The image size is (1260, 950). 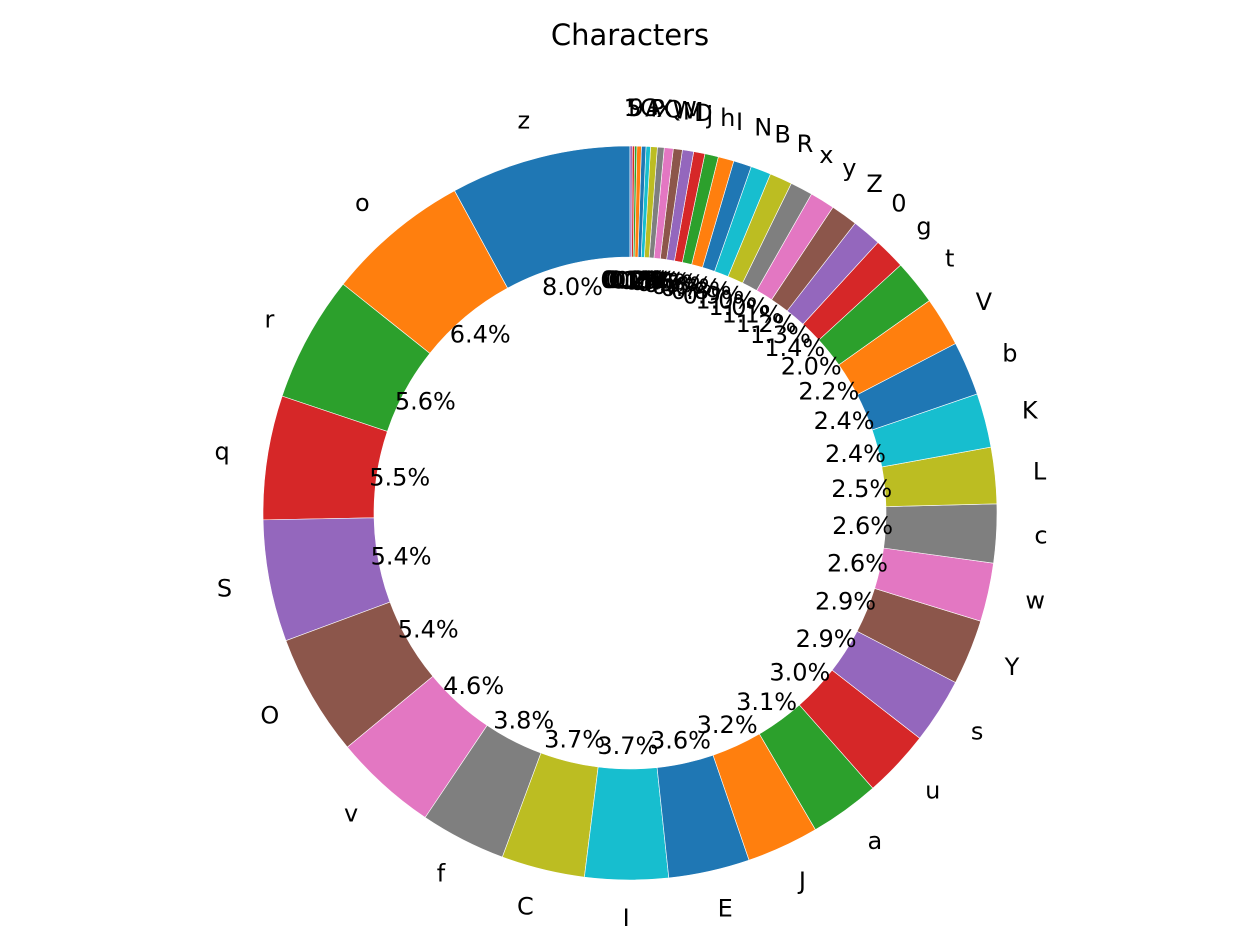 I want to click on category-label: X, so click(x=664, y=109).